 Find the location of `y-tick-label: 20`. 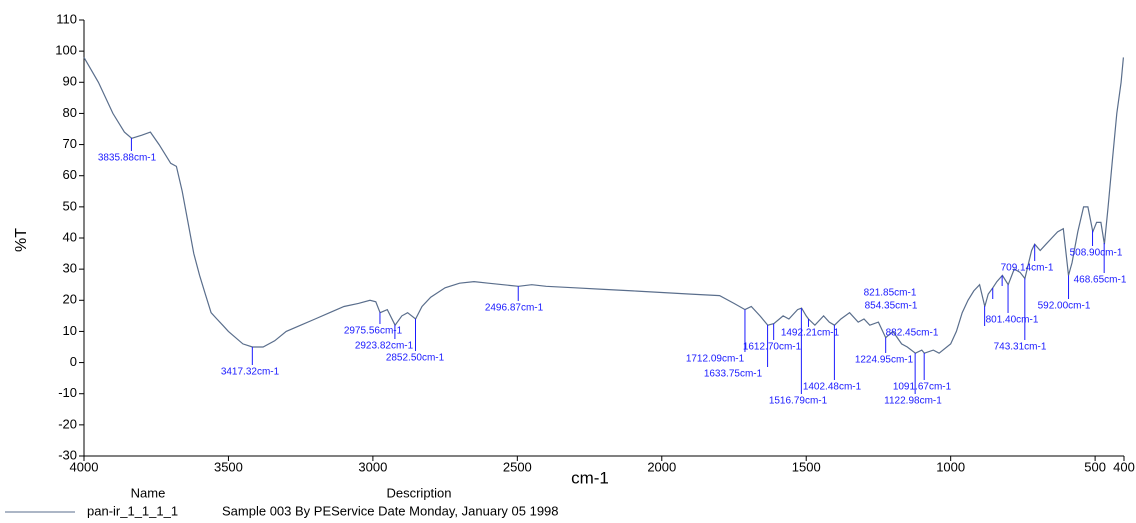

y-tick-label: 20 is located at coordinates (70, 299).